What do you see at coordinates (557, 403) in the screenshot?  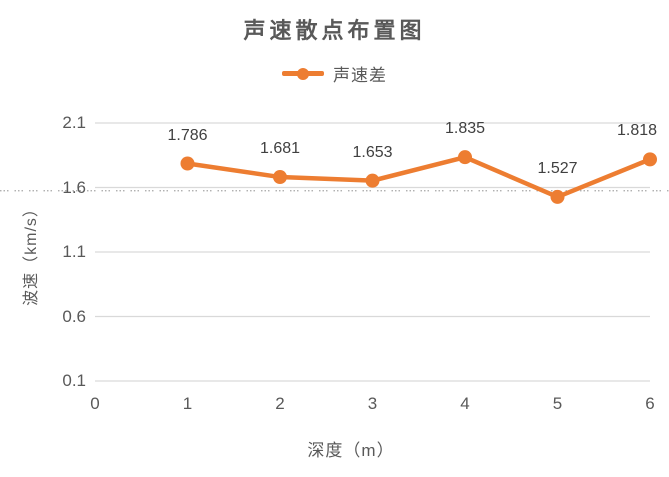 I see `x-tick-label: 5` at bounding box center [557, 403].